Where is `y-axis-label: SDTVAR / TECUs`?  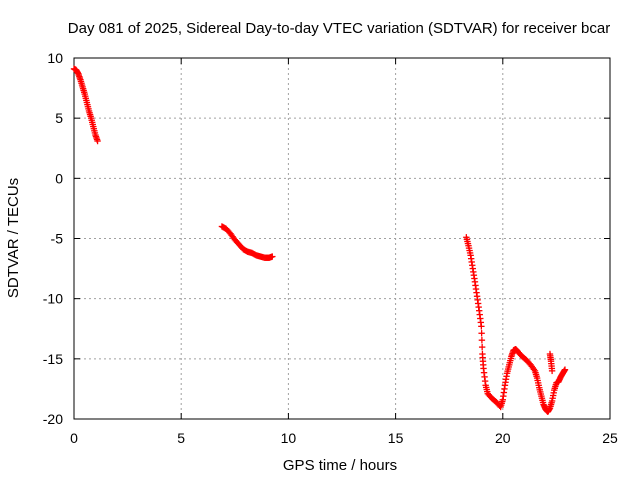
y-axis-label: SDTVAR / TECUs is located at coordinates (13, 238).